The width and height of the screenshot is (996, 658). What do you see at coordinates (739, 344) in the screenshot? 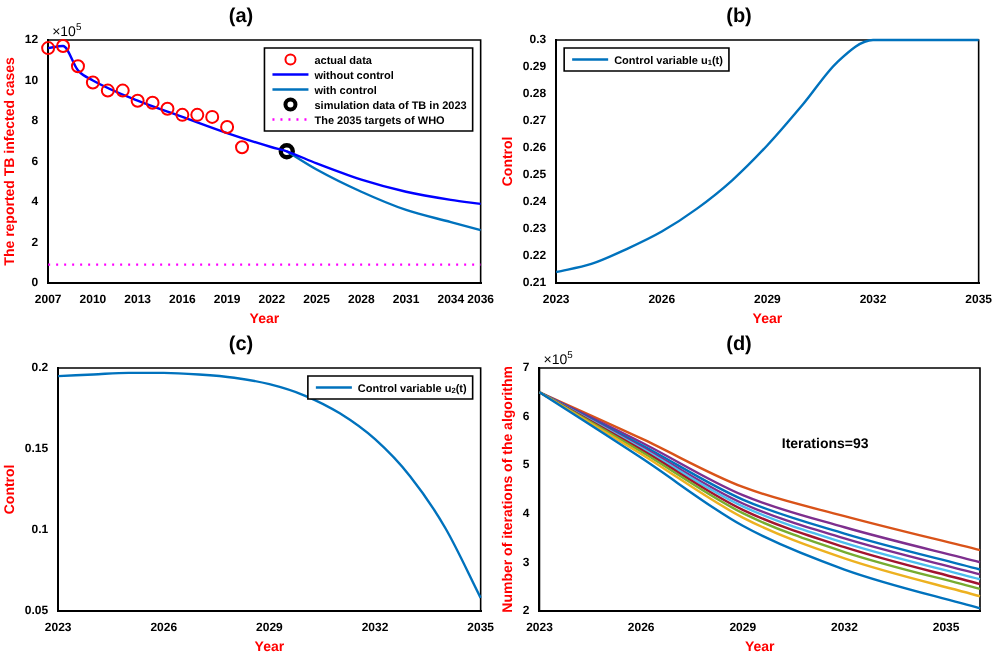
I see `chart-title: (d)` at bounding box center [739, 344].